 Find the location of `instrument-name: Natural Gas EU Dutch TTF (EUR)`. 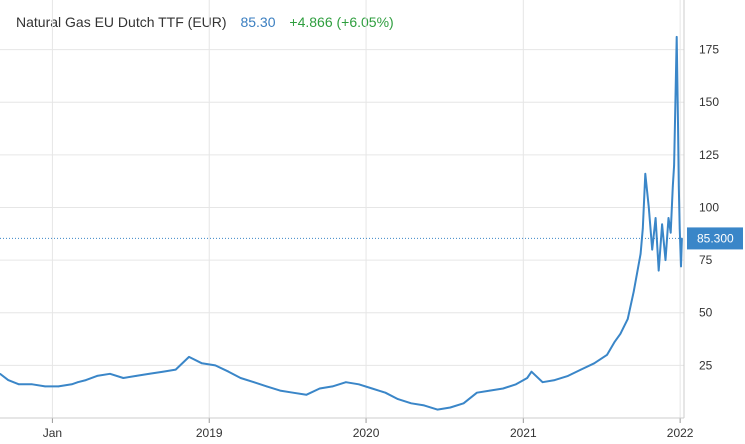

instrument-name: Natural Gas EU Dutch TTF (EUR) is located at coordinates (121, 22).